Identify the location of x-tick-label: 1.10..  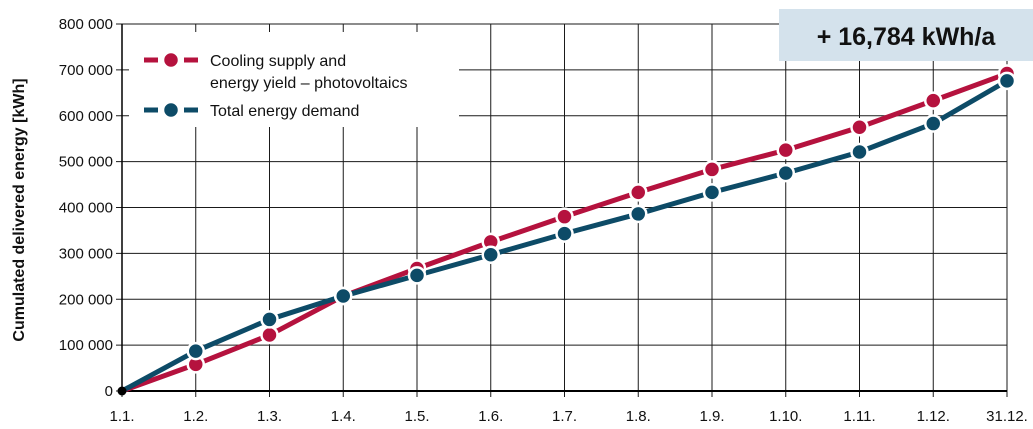
(785, 416).